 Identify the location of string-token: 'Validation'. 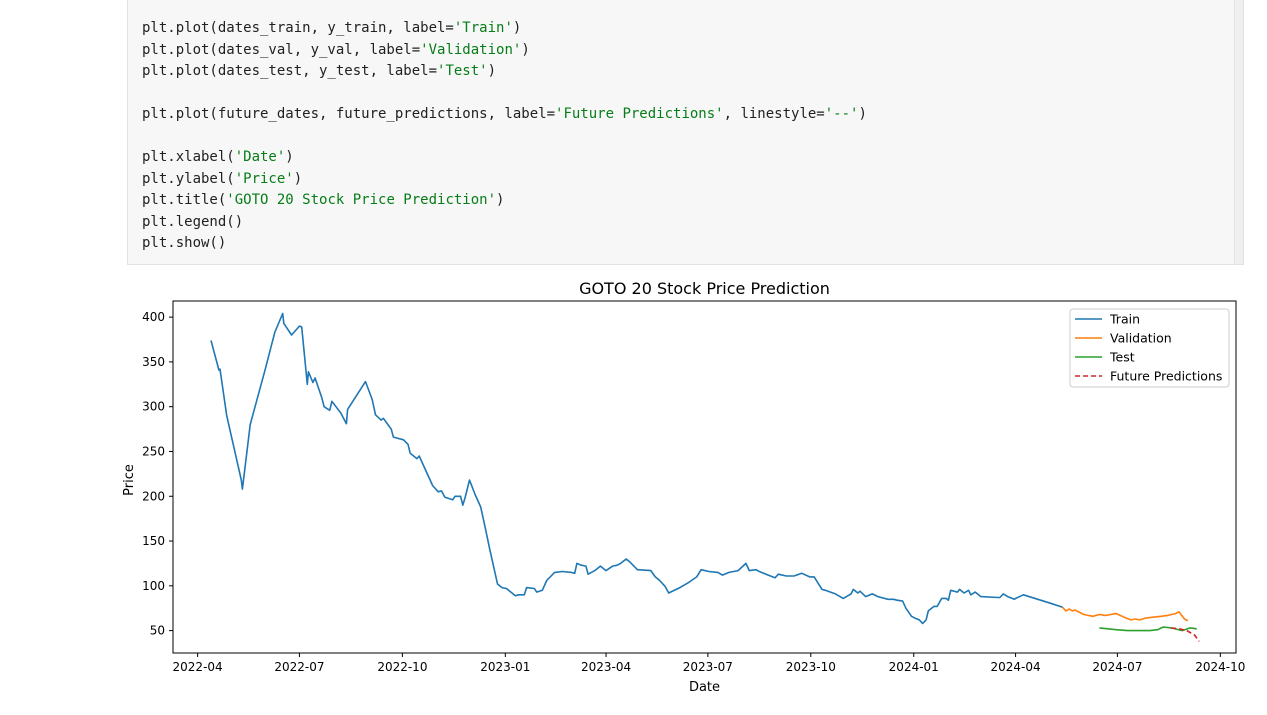
(471, 49).